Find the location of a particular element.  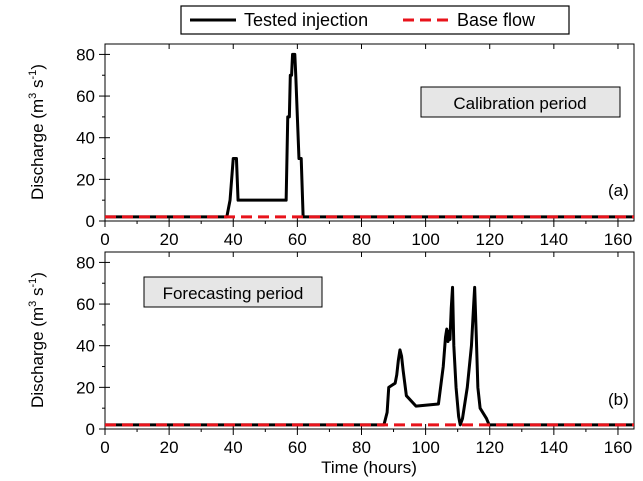

legend-tested-label: Tested injection is located at coordinates (306, 20).